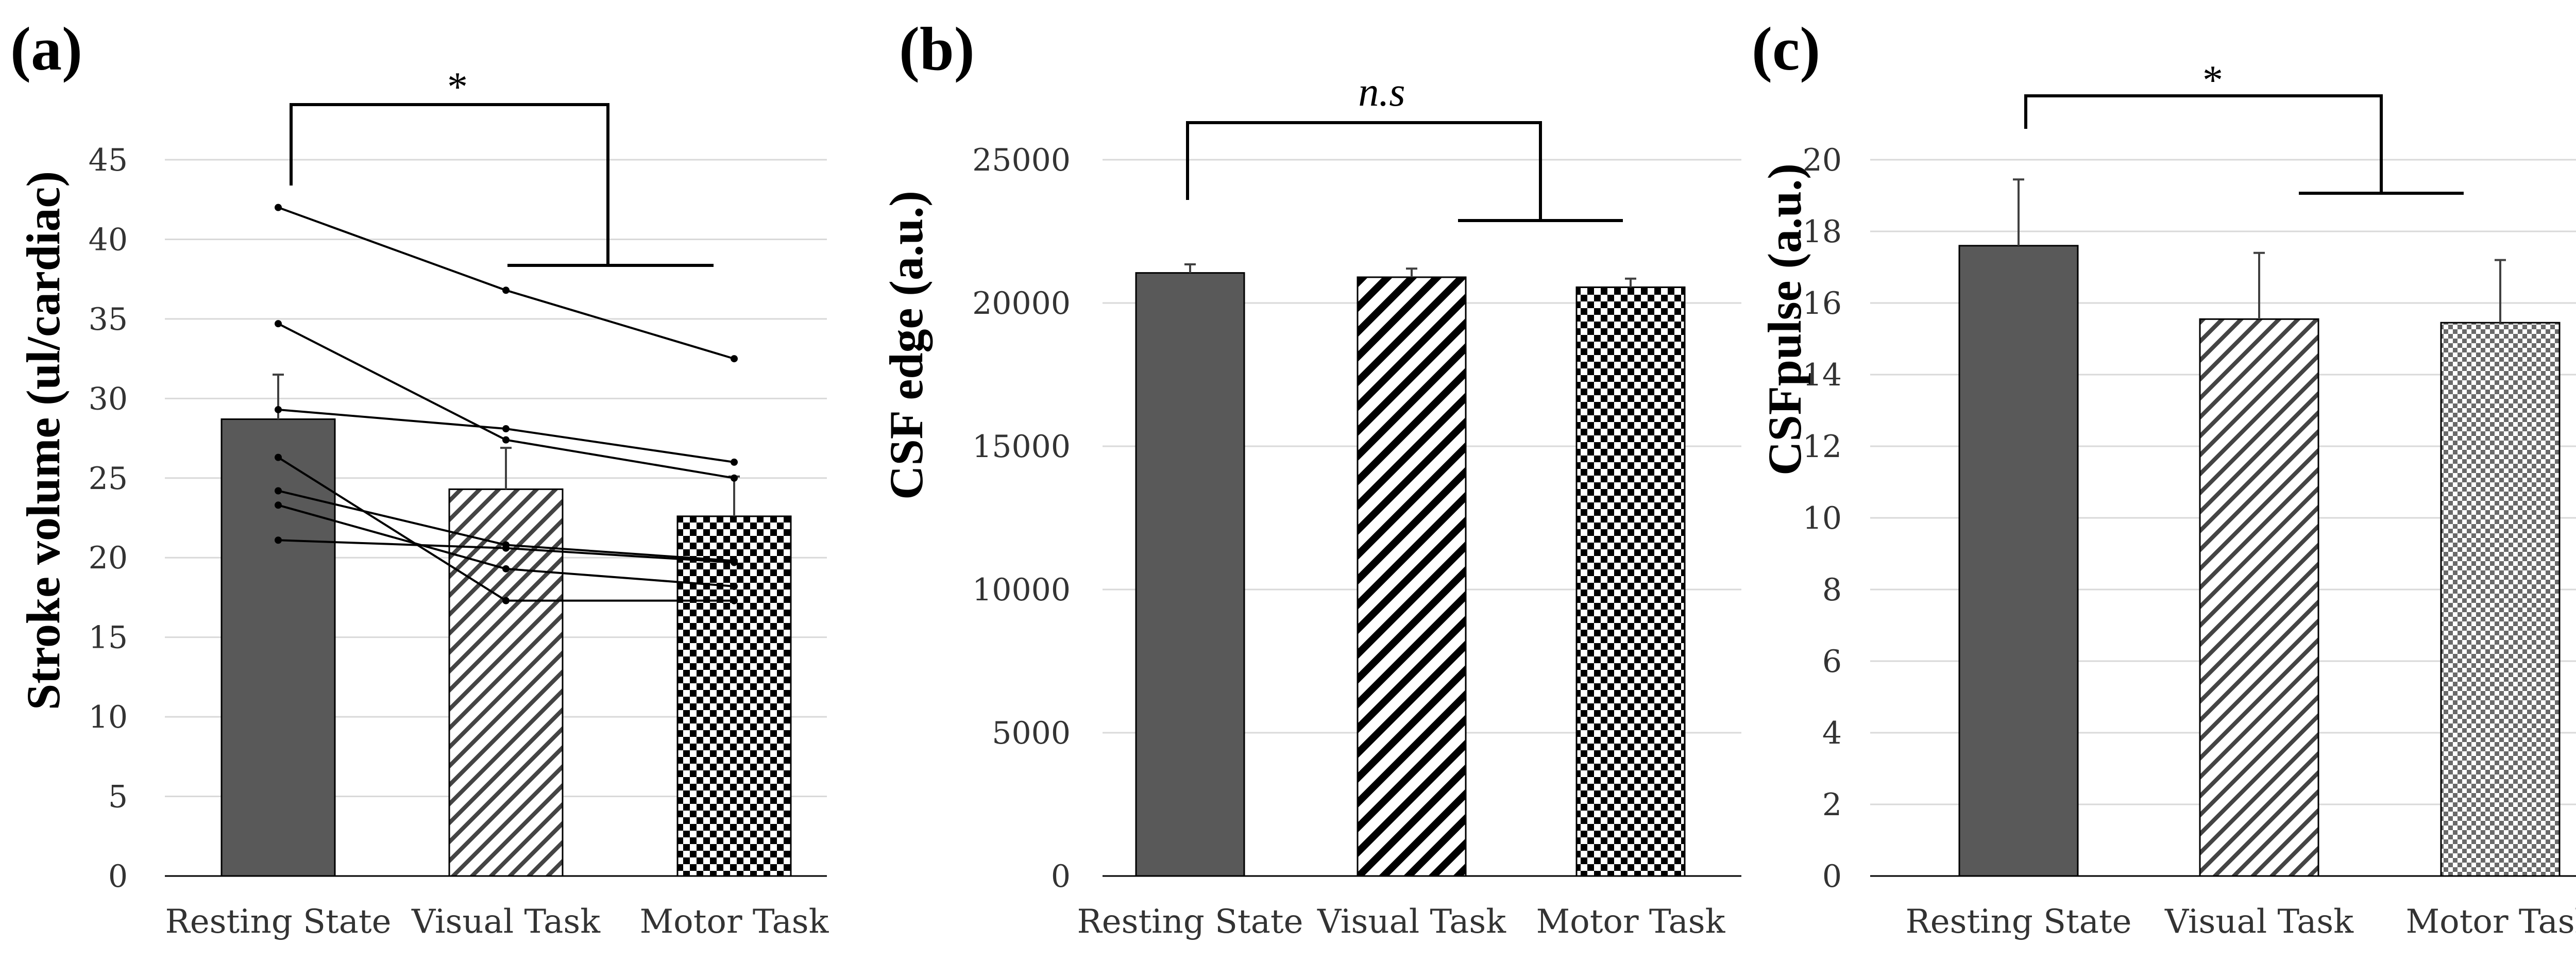 This screenshot has width=2576, height=960. Describe the element at coordinates (108, 160) in the screenshot. I see `y-tick-label-a: 45` at that location.